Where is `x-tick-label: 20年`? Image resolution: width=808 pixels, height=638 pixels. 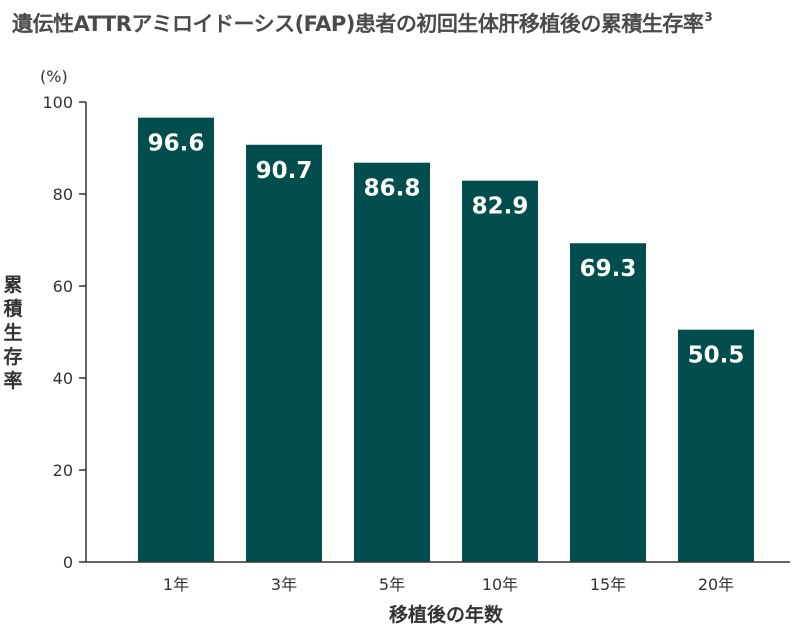
x-tick-label: 20年 is located at coordinates (716, 584).